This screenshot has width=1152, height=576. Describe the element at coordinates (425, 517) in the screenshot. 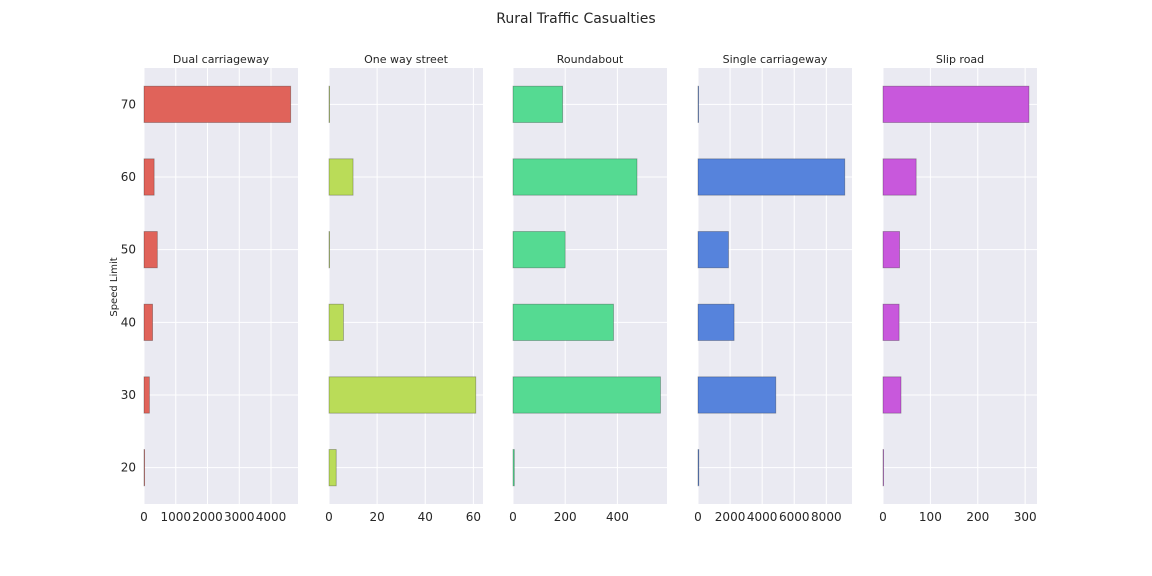

I see `x-tick-label: 40` at that location.